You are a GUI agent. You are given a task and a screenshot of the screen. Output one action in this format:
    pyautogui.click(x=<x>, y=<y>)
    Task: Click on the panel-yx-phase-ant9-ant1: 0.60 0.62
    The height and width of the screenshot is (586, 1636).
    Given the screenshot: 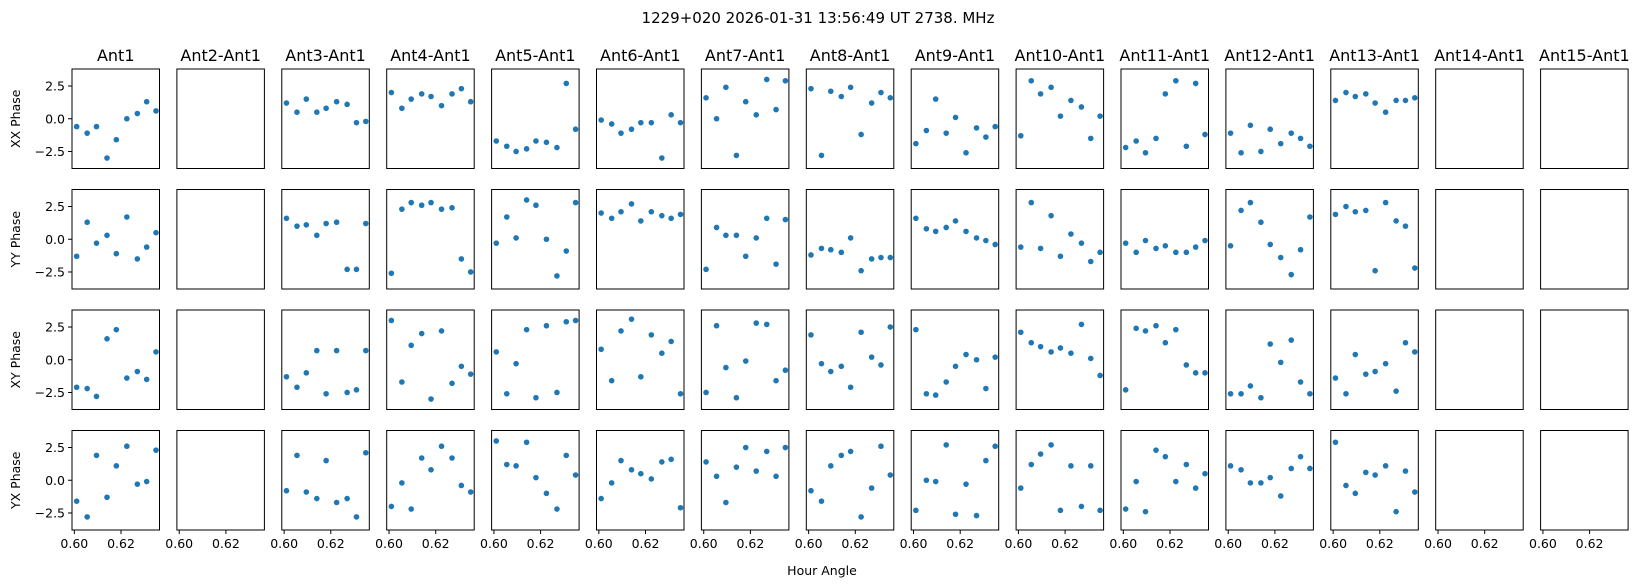 What is the action you would take?
    pyautogui.click(x=950, y=490)
    